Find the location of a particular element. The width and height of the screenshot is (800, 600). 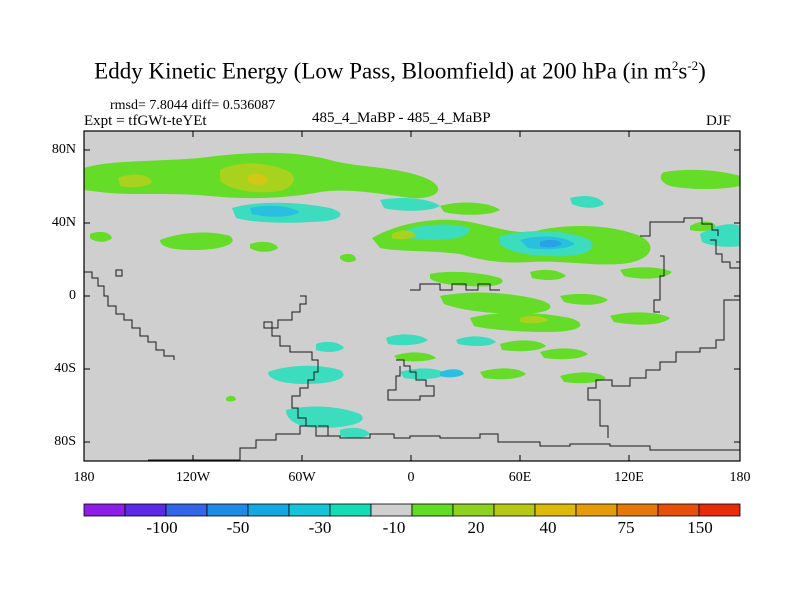

coast-africa-south is located at coordinates (411, 380).